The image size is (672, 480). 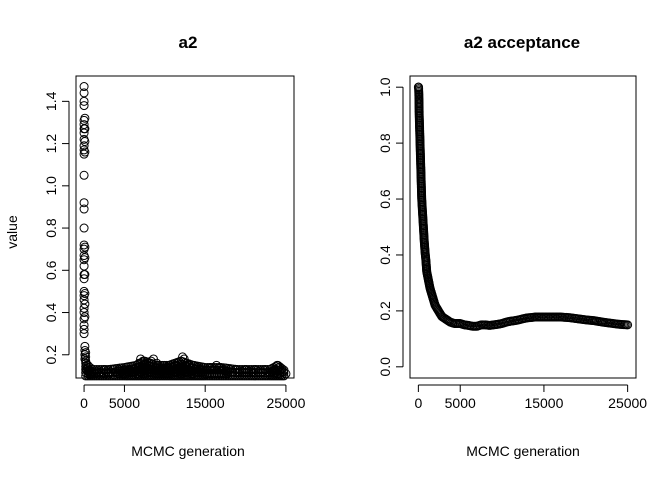 What do you see at coordinates (390, 227) in the screenshot?
I see `y-axis-a2-acceptance: 0.0 0.2 0.4 0.6 0.8 1.0` at bounding box center [390, 227].